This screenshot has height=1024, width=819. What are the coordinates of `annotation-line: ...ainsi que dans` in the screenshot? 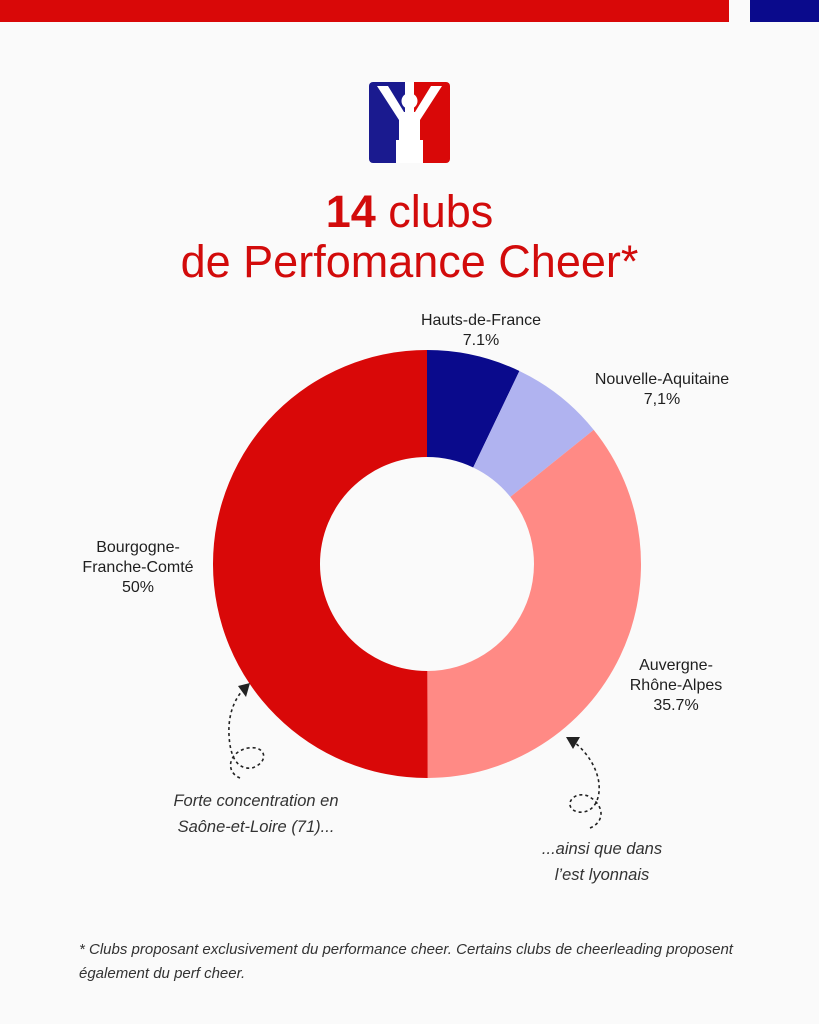 It's located at (602, 849).